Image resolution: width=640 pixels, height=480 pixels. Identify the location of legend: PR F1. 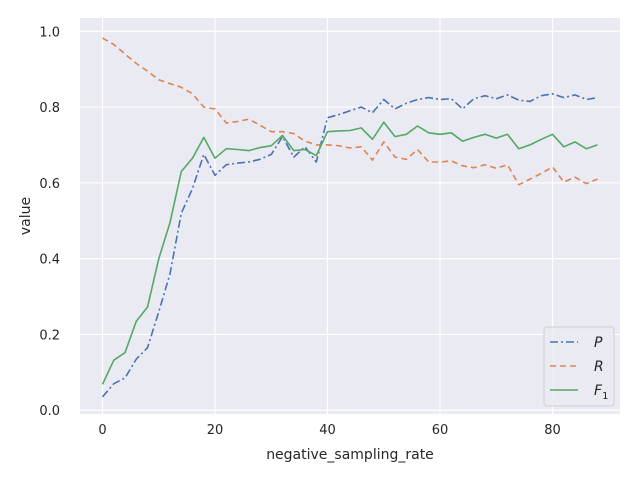
(579, 366).